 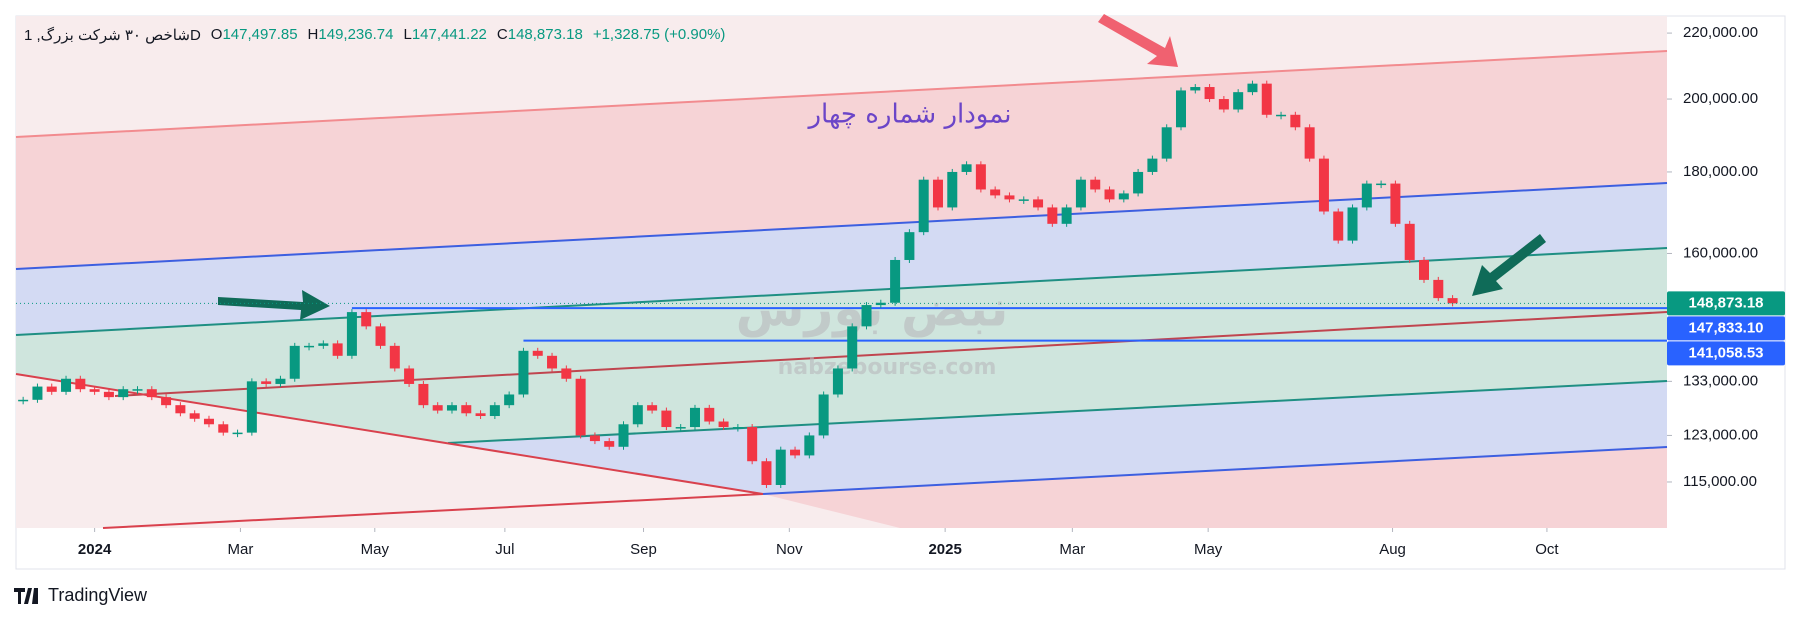 I want to click on x-tick-label: Aug, so click(x=1392, y=549).